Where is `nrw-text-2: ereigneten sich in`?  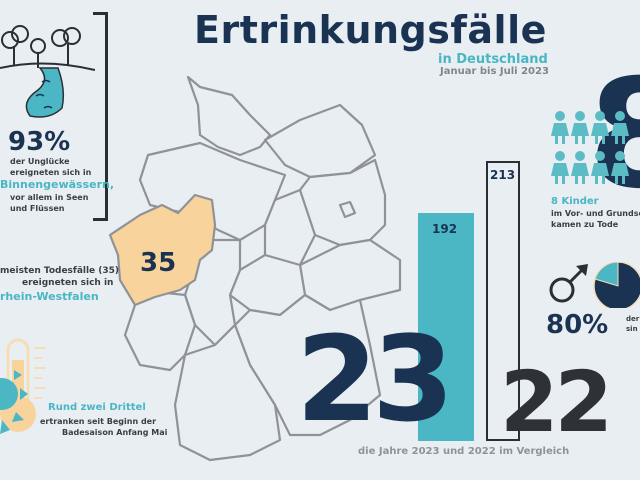
nrw-text-2: ereigneten sich in is located at coordinates (68, 283).